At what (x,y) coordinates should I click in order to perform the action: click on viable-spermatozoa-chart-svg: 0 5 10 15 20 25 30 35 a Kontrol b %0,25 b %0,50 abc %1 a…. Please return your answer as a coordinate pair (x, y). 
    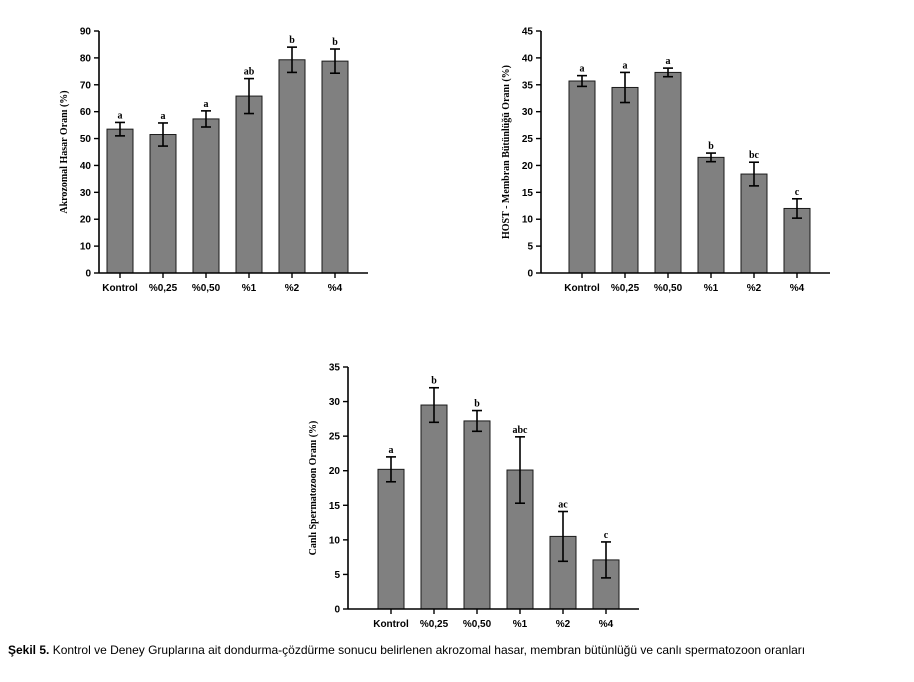
    Looking at the image, I should click on (473, 496).